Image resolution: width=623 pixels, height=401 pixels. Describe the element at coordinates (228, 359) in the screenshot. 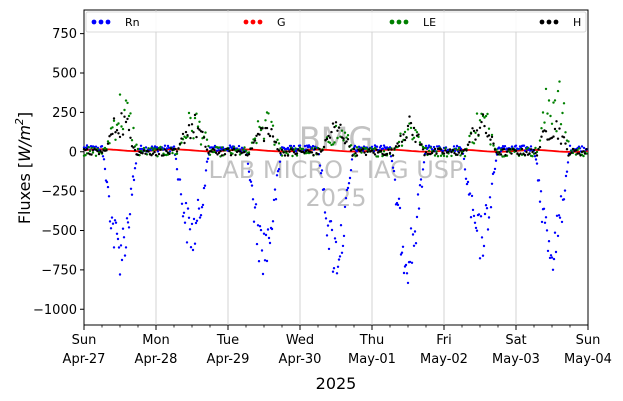

I see `x-tick-date-2: Apr-29` at that location.